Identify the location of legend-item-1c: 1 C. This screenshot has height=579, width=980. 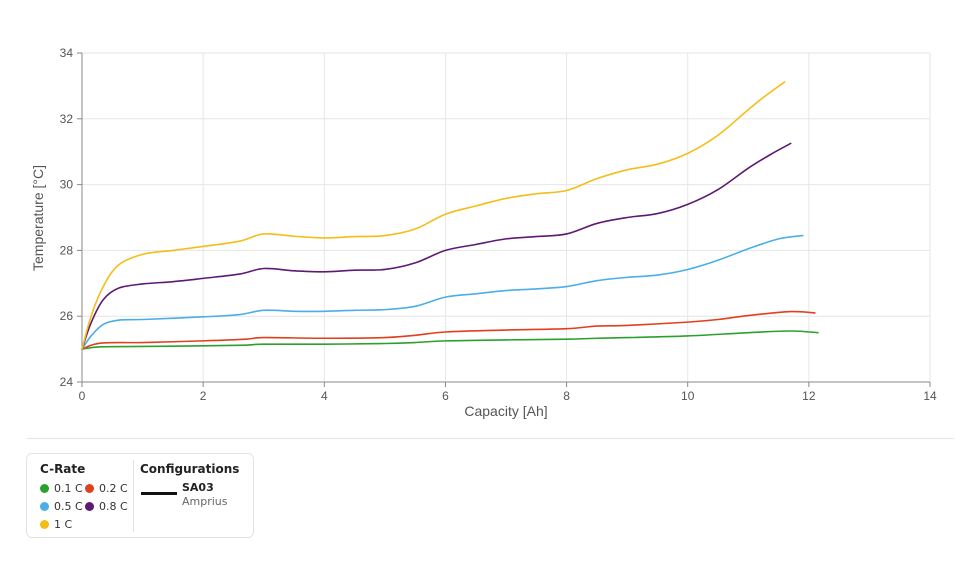
(56, 524).